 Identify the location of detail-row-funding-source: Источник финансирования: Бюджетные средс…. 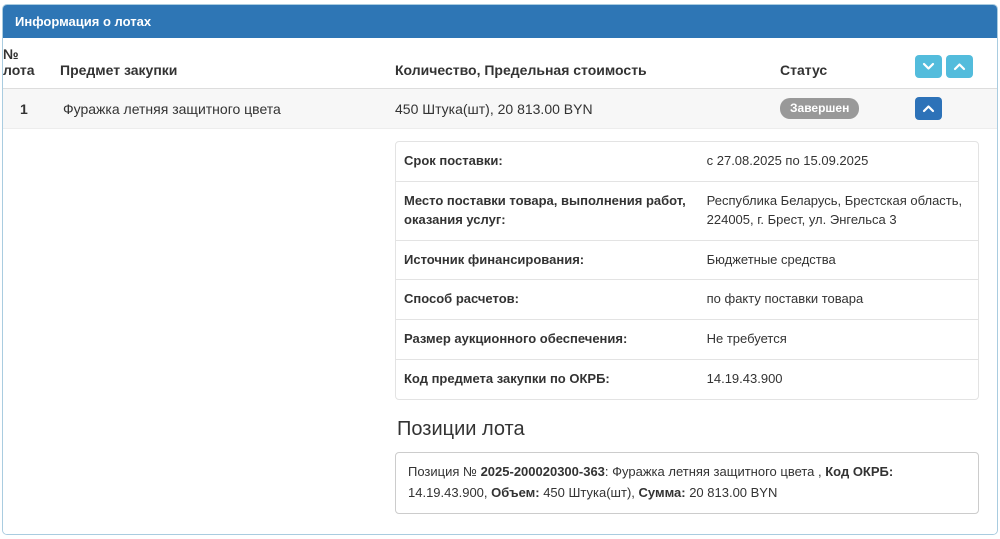
(687, 259).